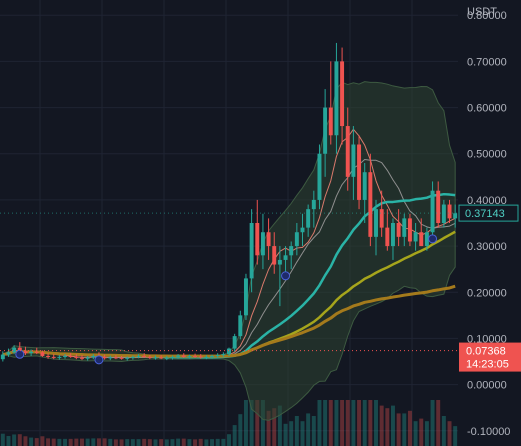 This screenshot has width=521, height=446. What do you see at coordinates (482, 12) in the screenshot?
I see `currency-label: USDT` at bounding box center [482, 12].